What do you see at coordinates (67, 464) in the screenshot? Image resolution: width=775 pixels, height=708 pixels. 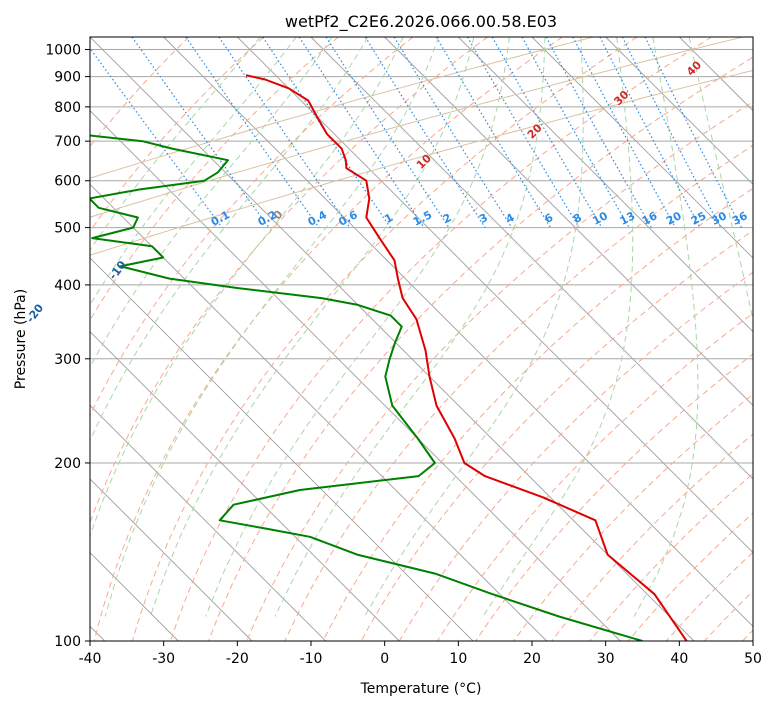 I see `y-tick-label: 200` at bounding box center [67, 464].